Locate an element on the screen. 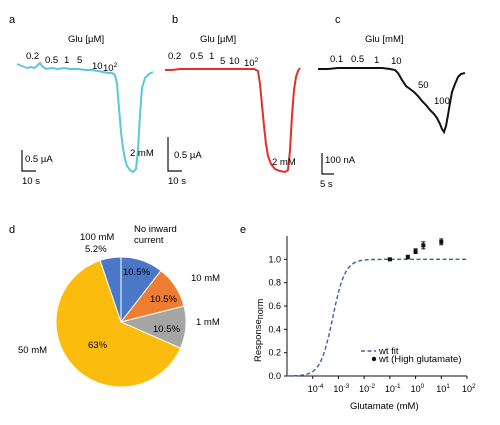  panel-e-fit-line is located at coordinates (376, 317).